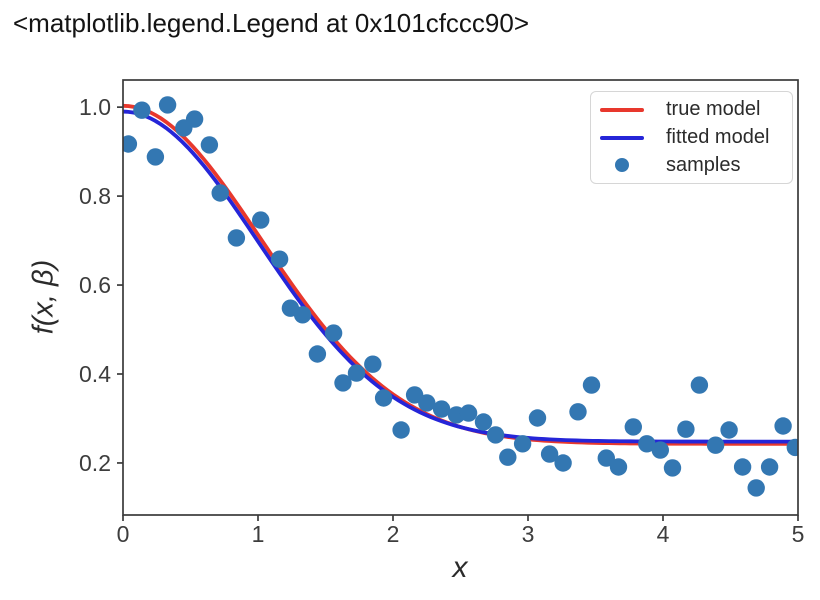 The height and width of the screenshot is (600, 820). Describe the element at coordinates (95, 285) in the screenshot. I see `y-axis-tick-label: 0.6` at that location.